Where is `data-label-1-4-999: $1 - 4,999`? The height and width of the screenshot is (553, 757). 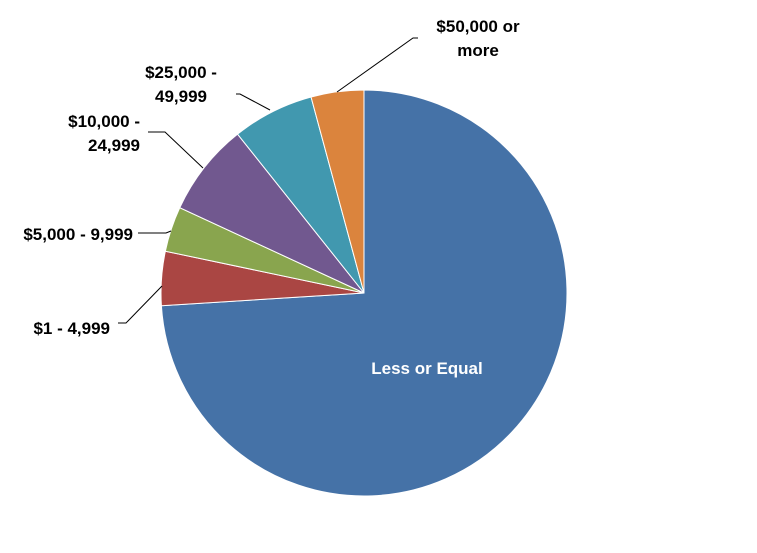 data-label-1-4-999: $1 - 4,999 is located at coordinates (71, 328).